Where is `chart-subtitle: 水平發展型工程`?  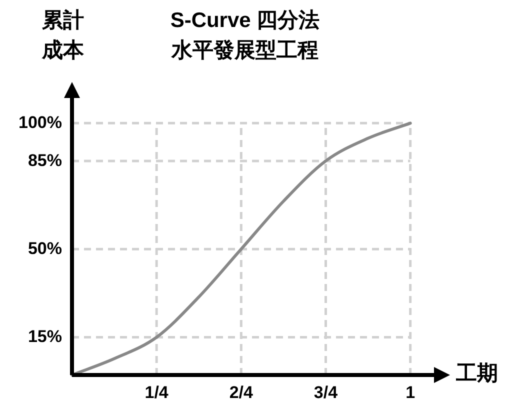 chart-subtitle: 水平發展型工程 is located at coordinates (245, 51).